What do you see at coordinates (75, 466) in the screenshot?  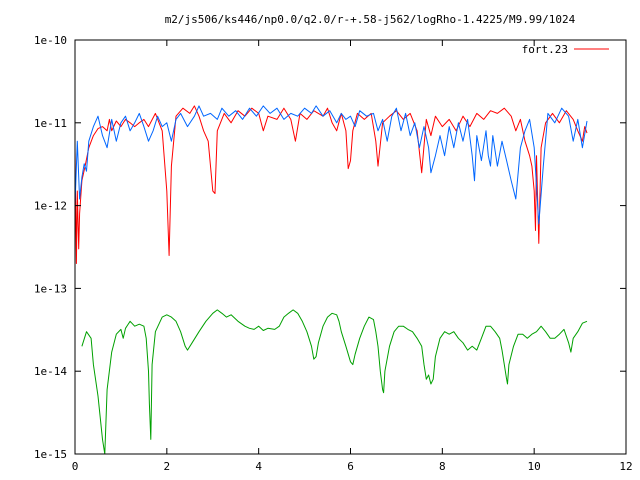 I see `x-tick-label: 0` at bounding box center [75, 466].